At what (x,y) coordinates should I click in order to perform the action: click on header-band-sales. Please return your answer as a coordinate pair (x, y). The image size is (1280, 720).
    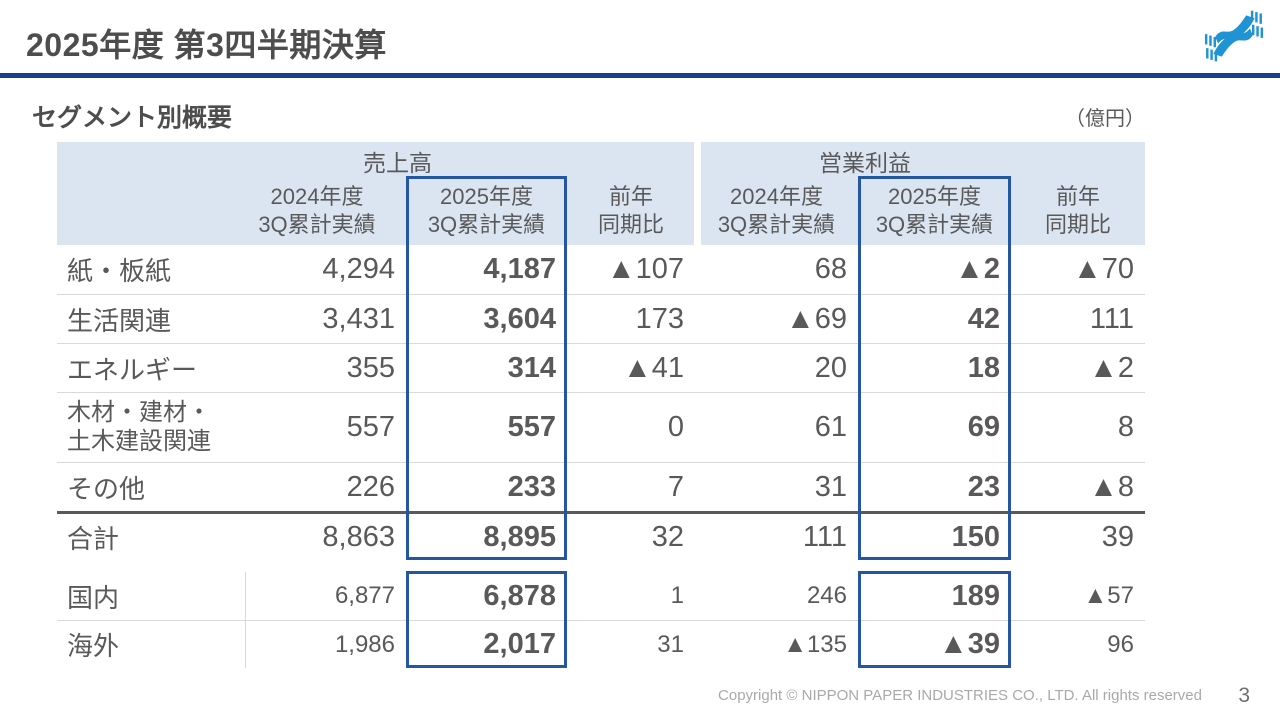
    Looking at the image, I should click on (375, 193).